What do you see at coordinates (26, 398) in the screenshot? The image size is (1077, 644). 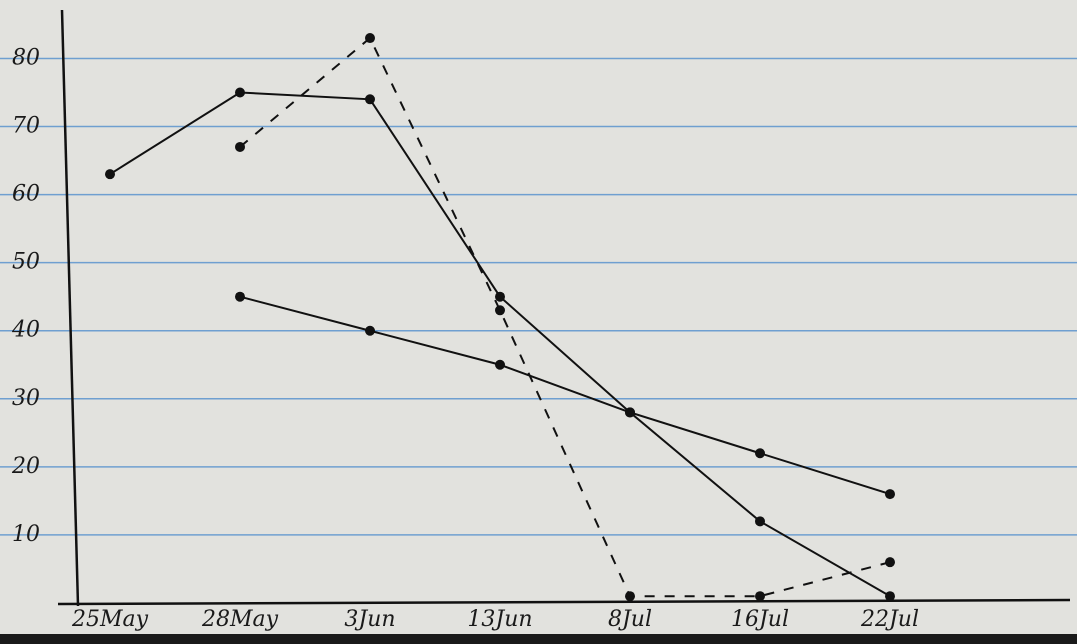 I see `y-tick-label: 30` at bounding box center [26, 398].